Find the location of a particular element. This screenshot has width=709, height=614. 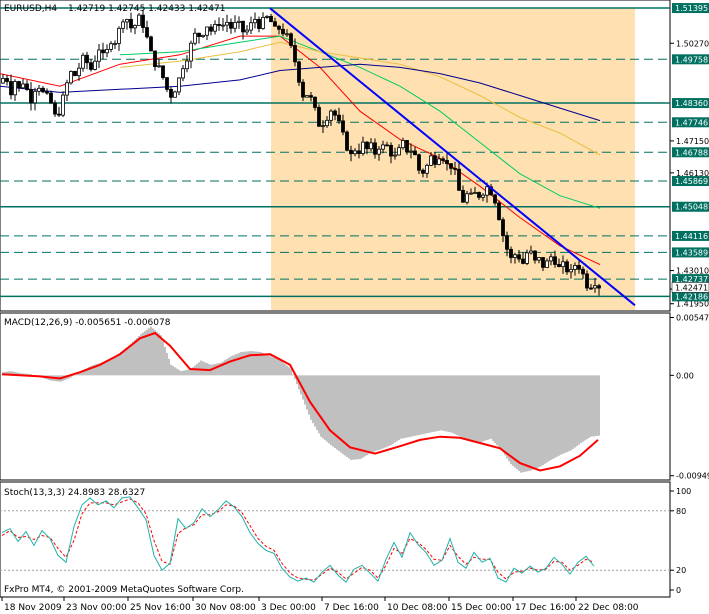

macd-y-tick-label: 0.00 is located at coordinates (685, 375).